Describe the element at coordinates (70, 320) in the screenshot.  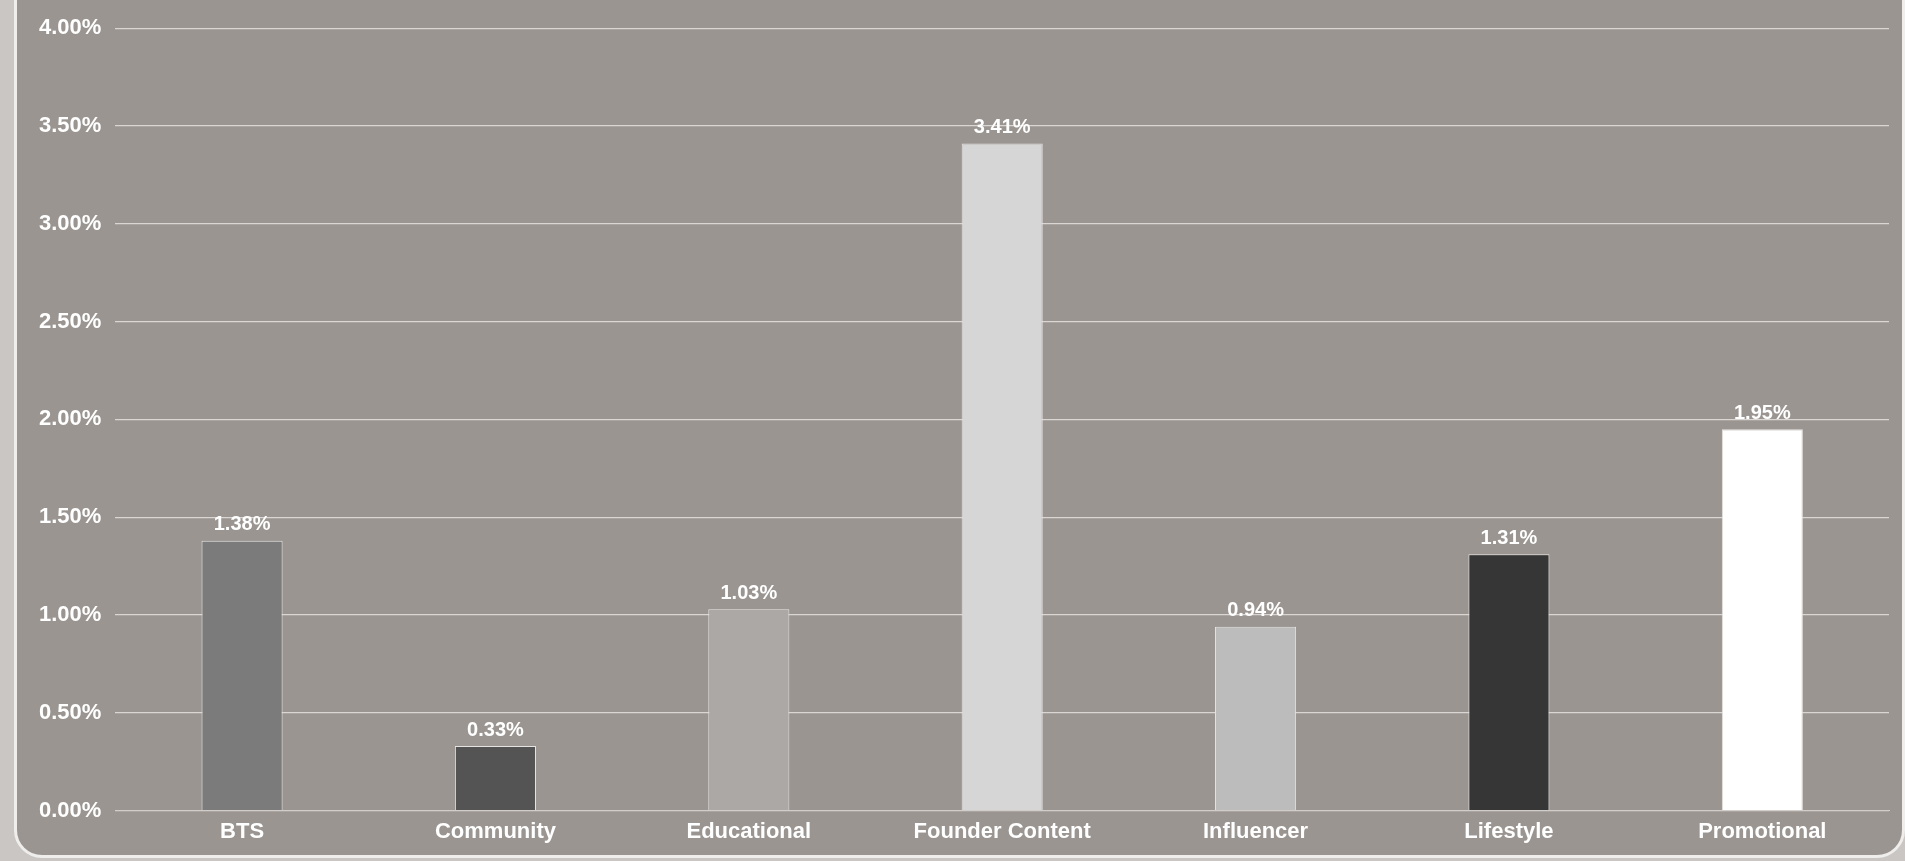
I see `y-tick-label: 2.50%` at that location.